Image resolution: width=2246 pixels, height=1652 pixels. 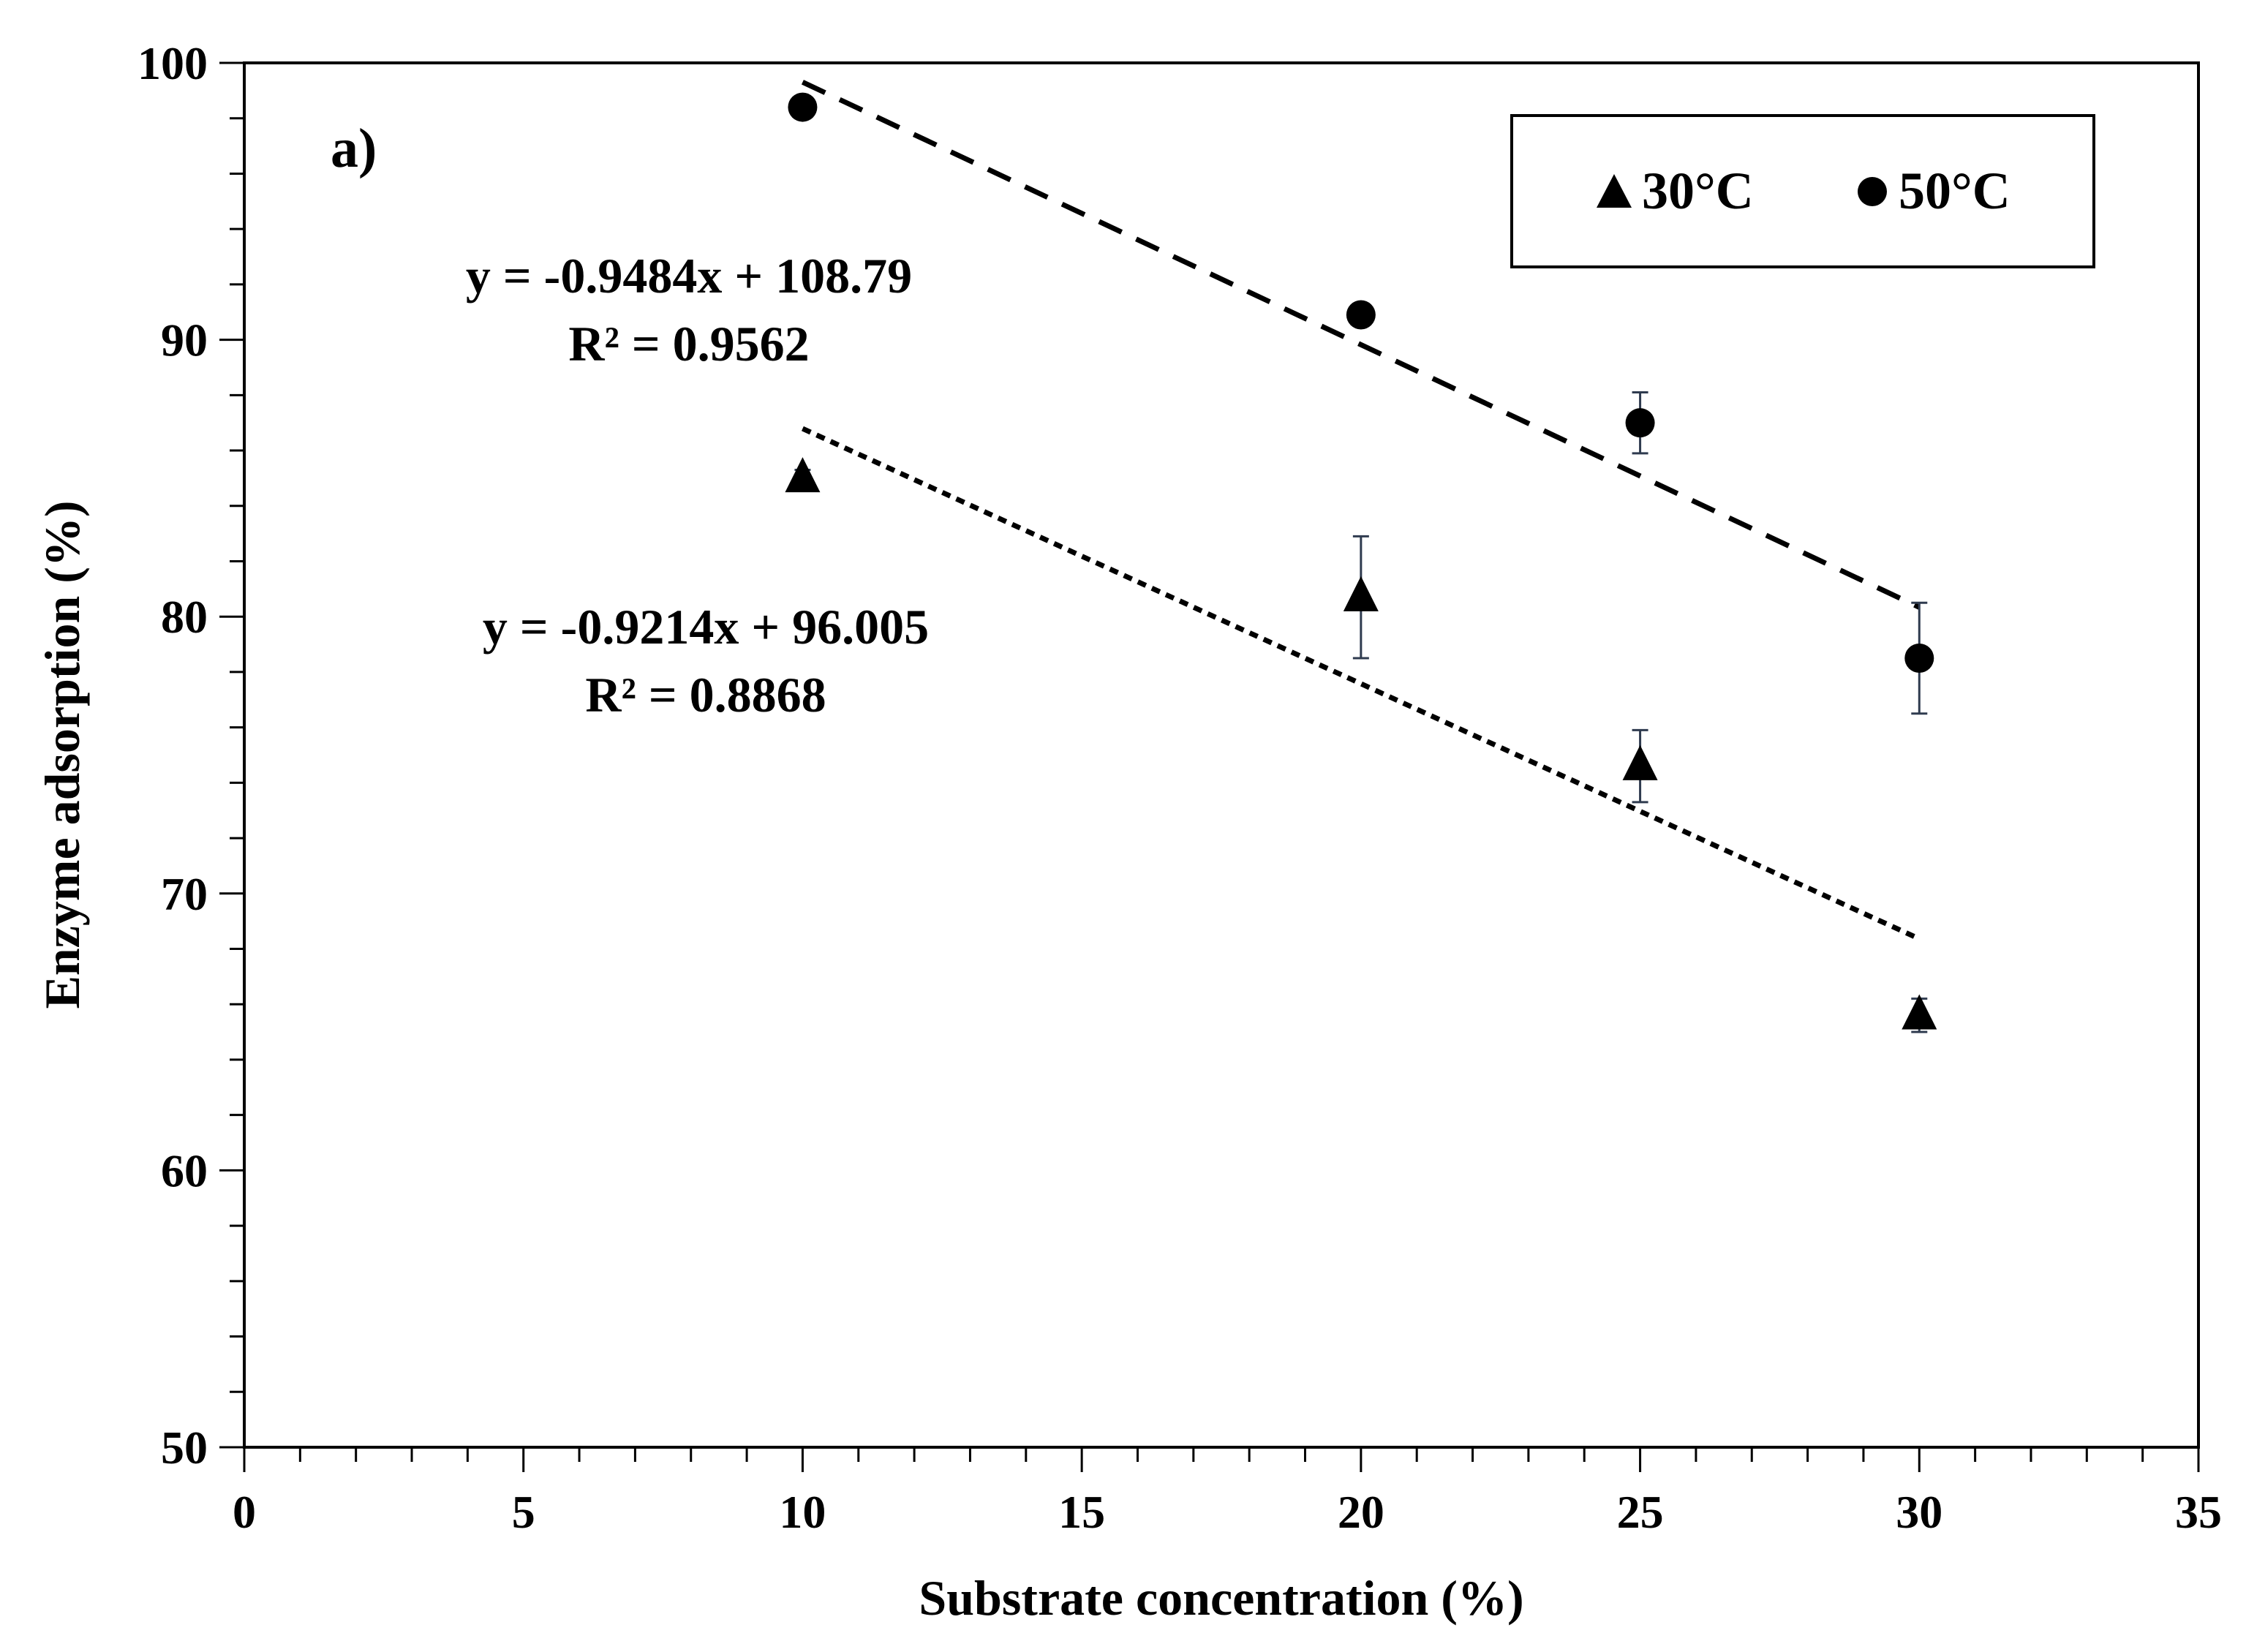 I want to click on y-axis-title: Enzyme adsorption (%), so click(x=62, y=754).